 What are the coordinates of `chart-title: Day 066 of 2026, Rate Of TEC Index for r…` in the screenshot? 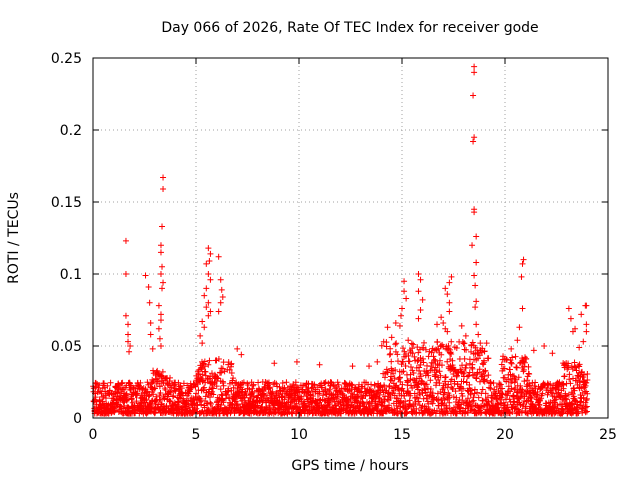 It's located at (349, 28).